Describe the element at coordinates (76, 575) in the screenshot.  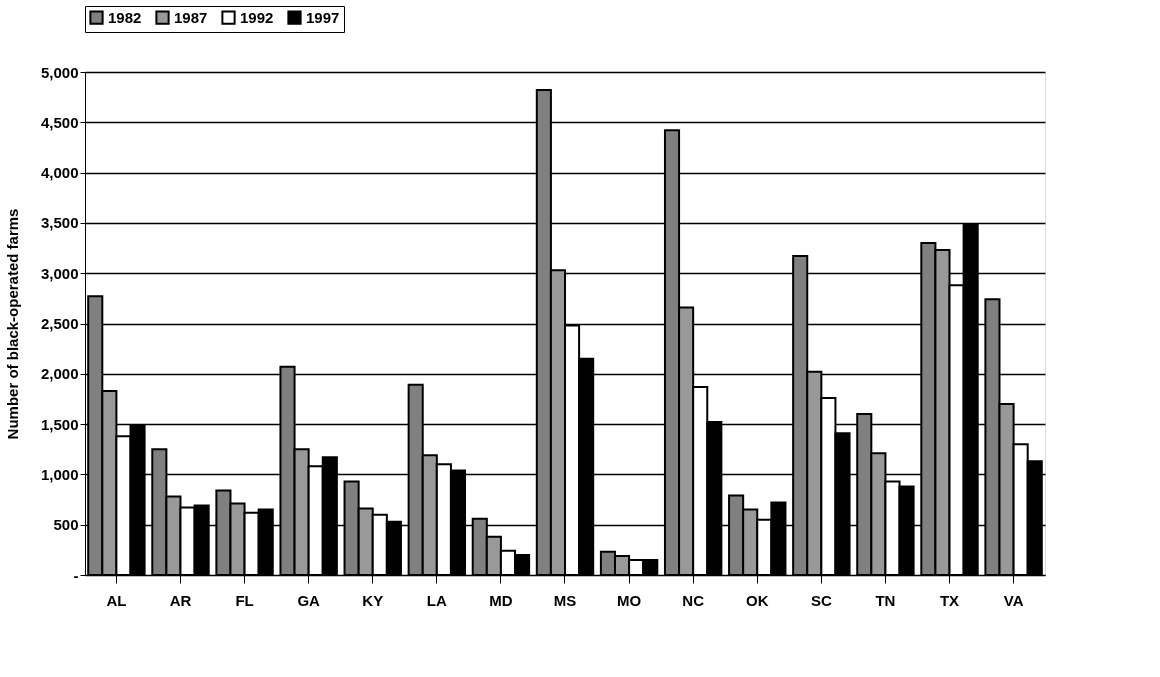
I see `y-tick-label: -` at that location.